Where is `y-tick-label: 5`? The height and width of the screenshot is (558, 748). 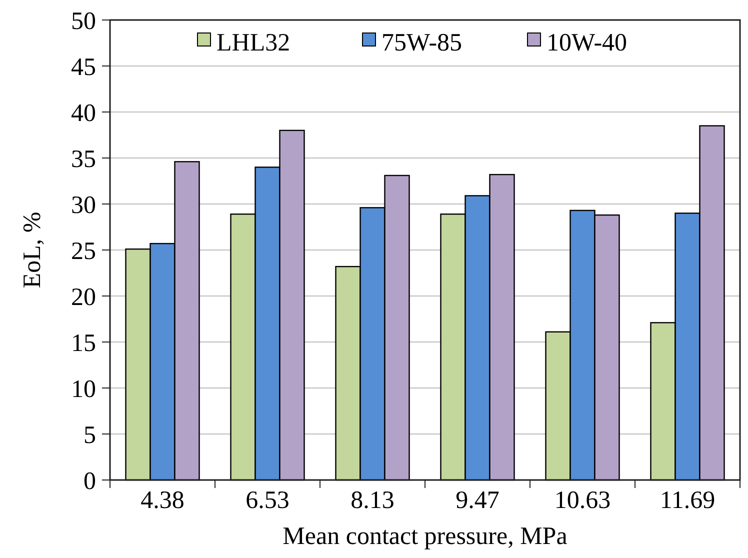
y-tick-label: 5 is located at coordinates (90, 435).